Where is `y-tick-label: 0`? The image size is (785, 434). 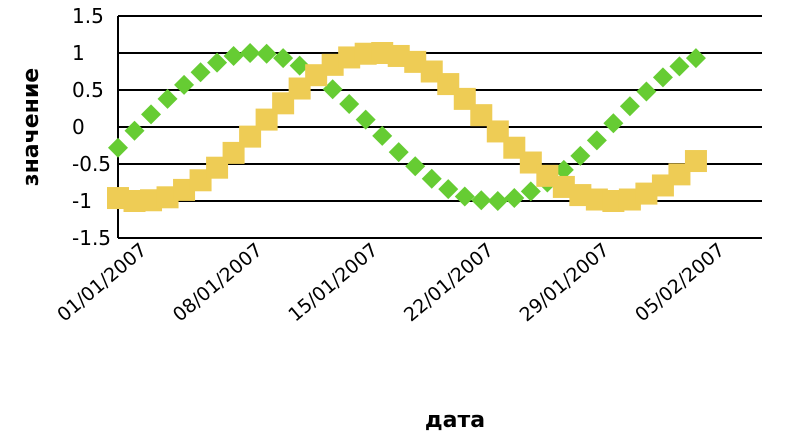 y-tick-label: 0 is located at coordinates (78, 127).